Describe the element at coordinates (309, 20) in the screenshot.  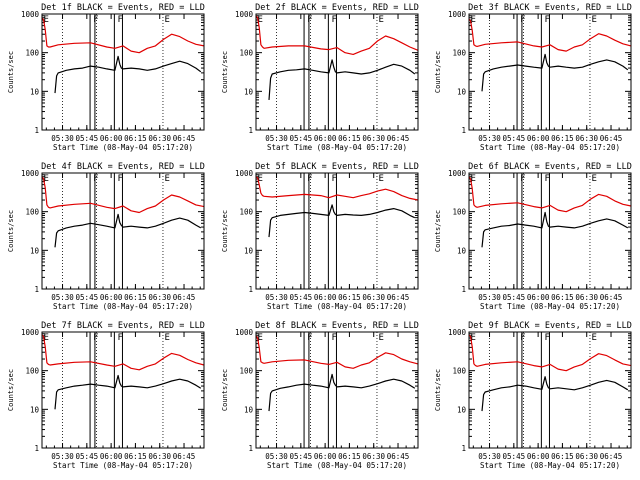
I see `panel-2-marker-letter: F` at that location.